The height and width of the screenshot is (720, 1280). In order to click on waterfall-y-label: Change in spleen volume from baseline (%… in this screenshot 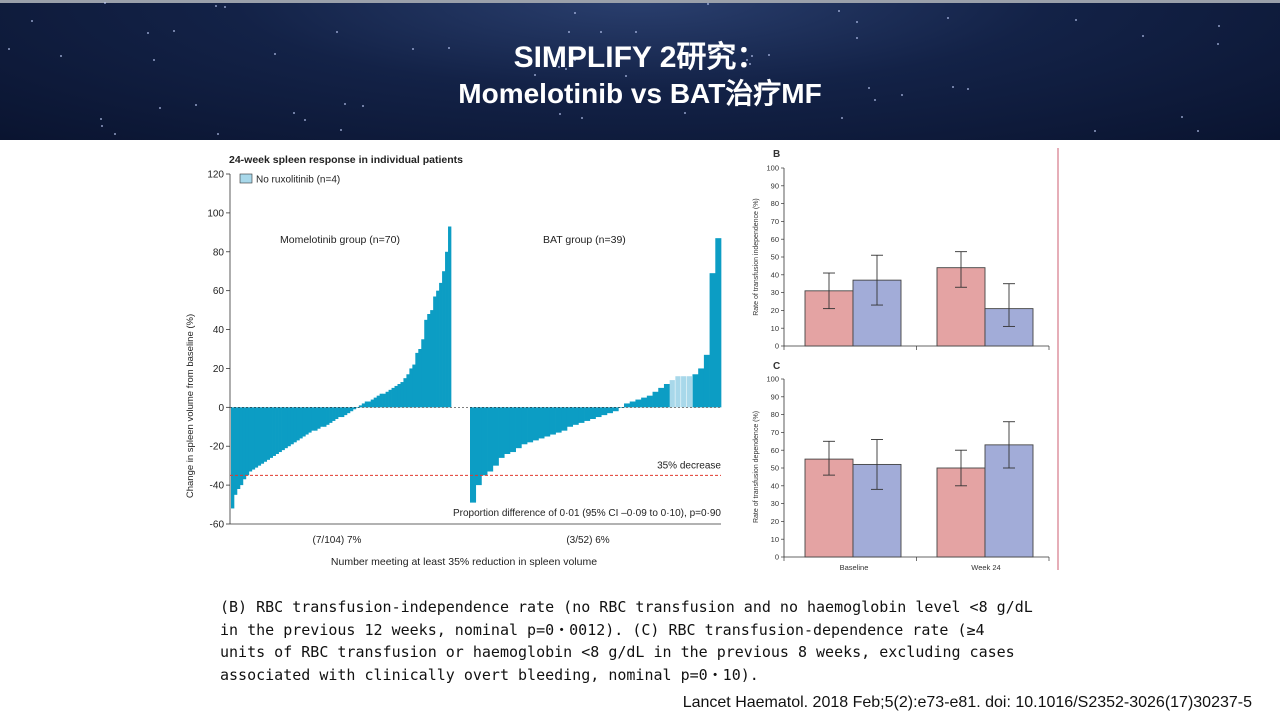, I will do `click(190, 406)`.